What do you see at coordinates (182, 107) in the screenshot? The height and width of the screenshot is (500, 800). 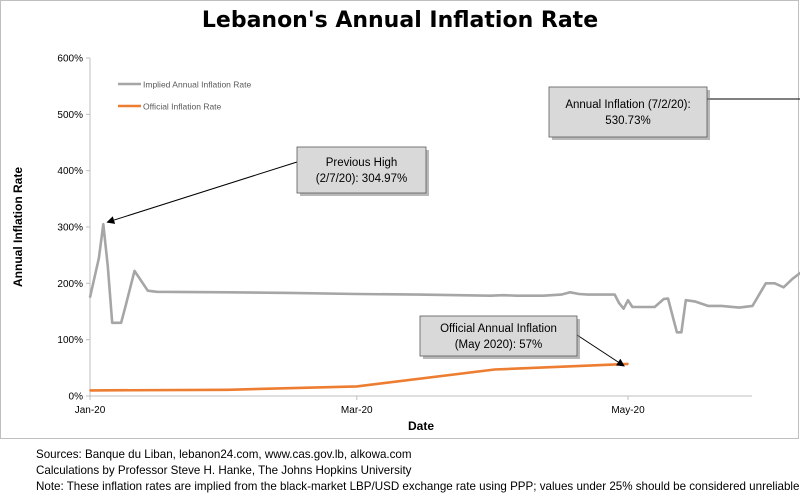 I see `legend-label: Official Inflation Rate` at bounding box center [182, 107].